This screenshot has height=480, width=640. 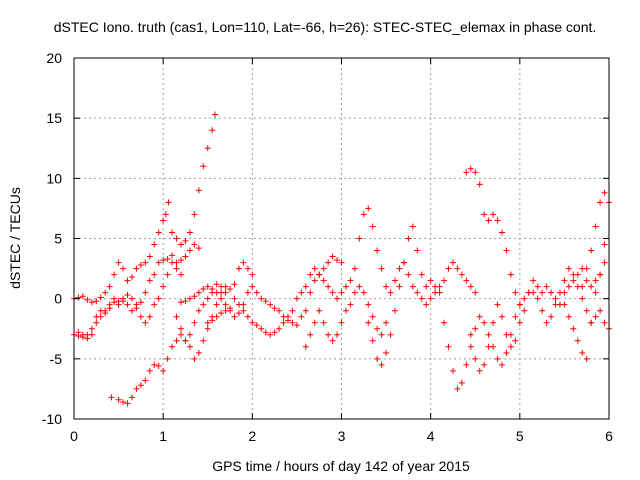 I want to click on x-axis-label: GPS time / hours of day 142 of year 2015, so click(x=341, y=466).